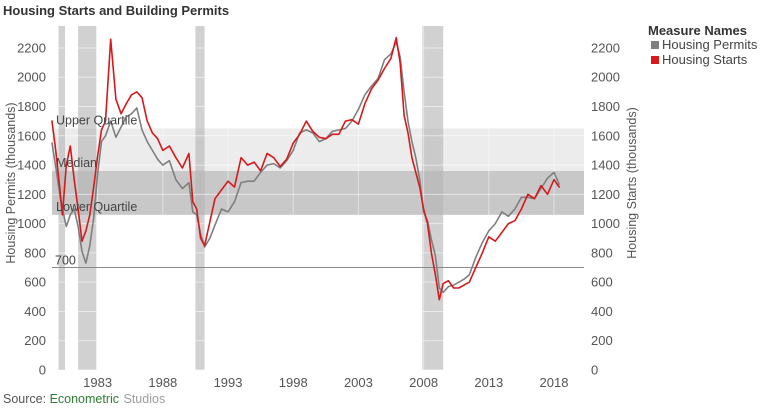 The width and height of the screenshot is (768, 408). What do you see at coordinates (605, 194) in the screenshot?
I see `y-tick-right-label: 1200` at bounding box center [605, 194].